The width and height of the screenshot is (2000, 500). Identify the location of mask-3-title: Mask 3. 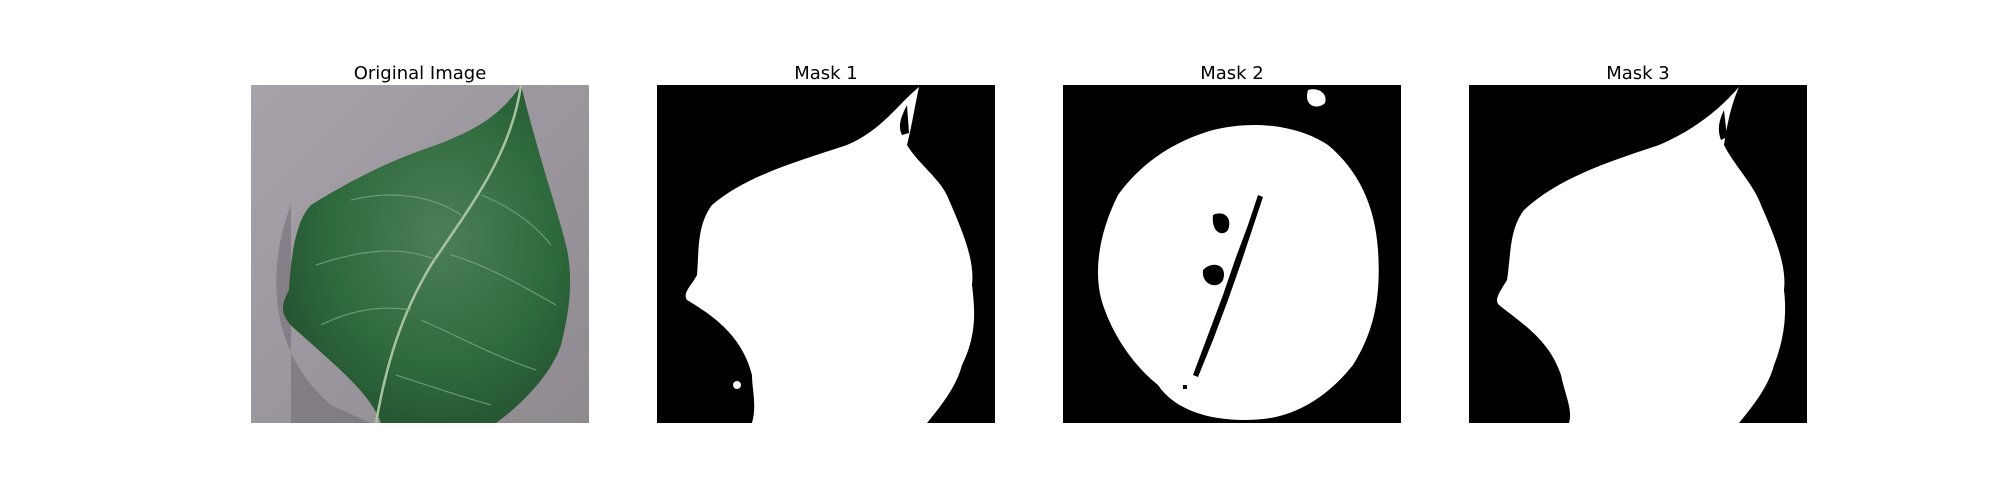
(1638, 73).